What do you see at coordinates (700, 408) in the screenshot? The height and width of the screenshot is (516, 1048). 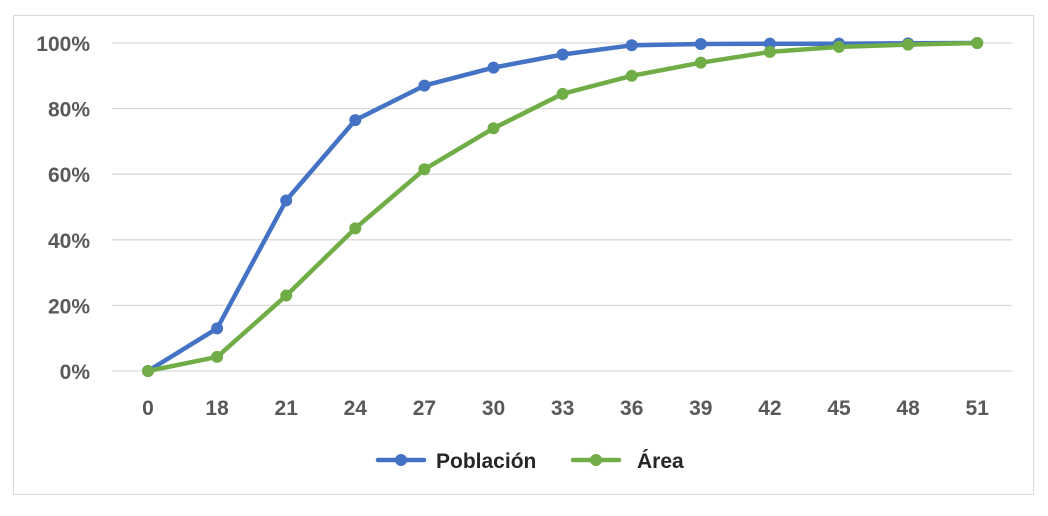 I see `x-tick-label: 39` at bounding box center [700, 408].